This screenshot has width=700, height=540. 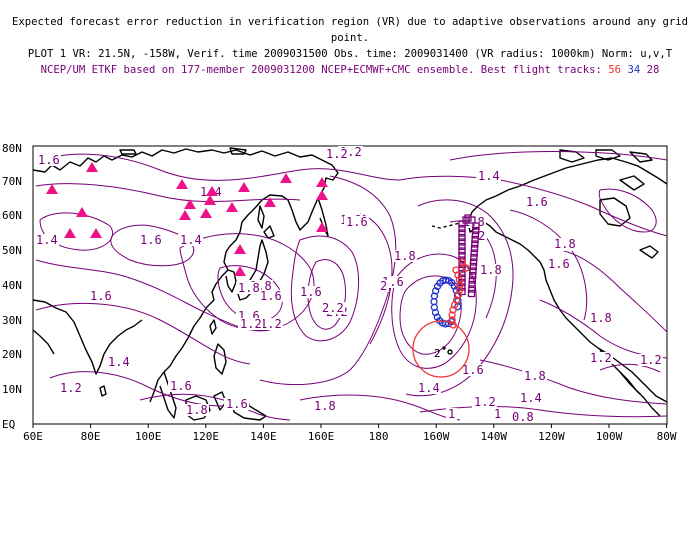 I want to click on lon-label: 60E, so click(x=33, y=436).